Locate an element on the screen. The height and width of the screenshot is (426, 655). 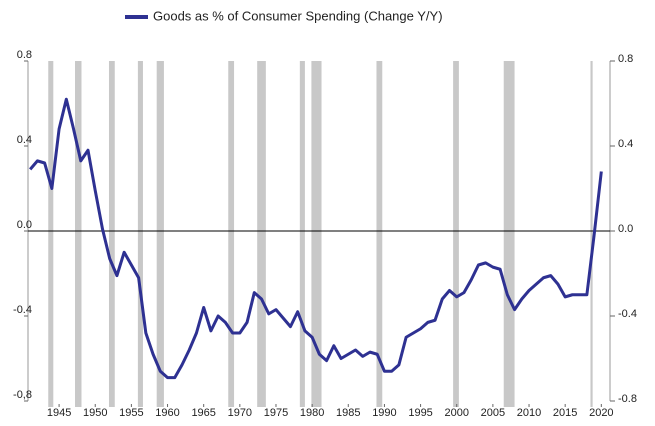
x-tick-label: 1950 is located at coordinates (95, 413).